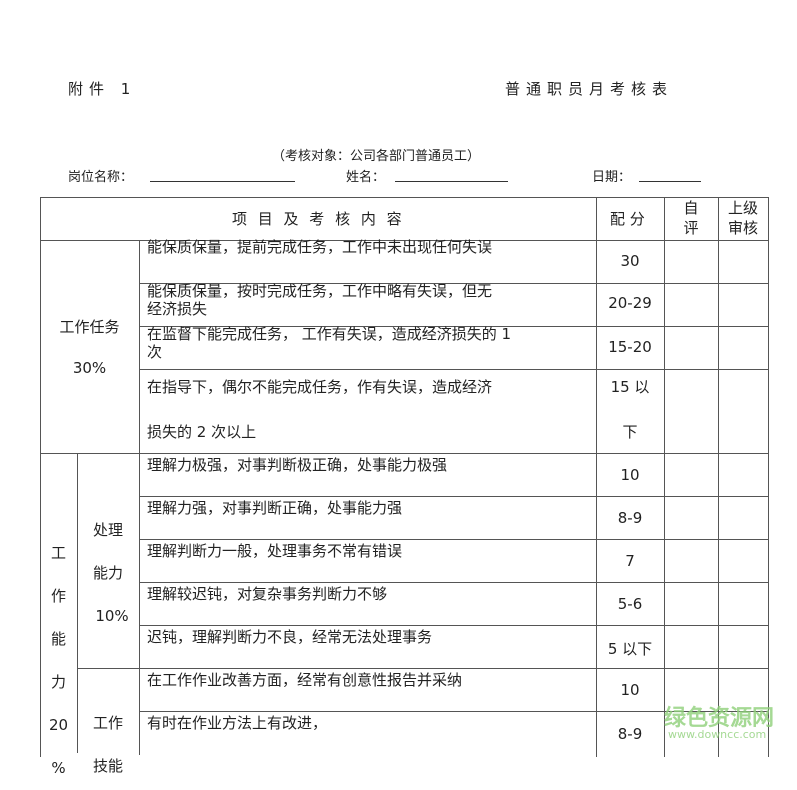 This screenshot has width=797, height=790. What do you see at coordinates (717, 734) in the screenshot?
I see `watermark-url: www.downcc.com` at bounding box center [717, 734].